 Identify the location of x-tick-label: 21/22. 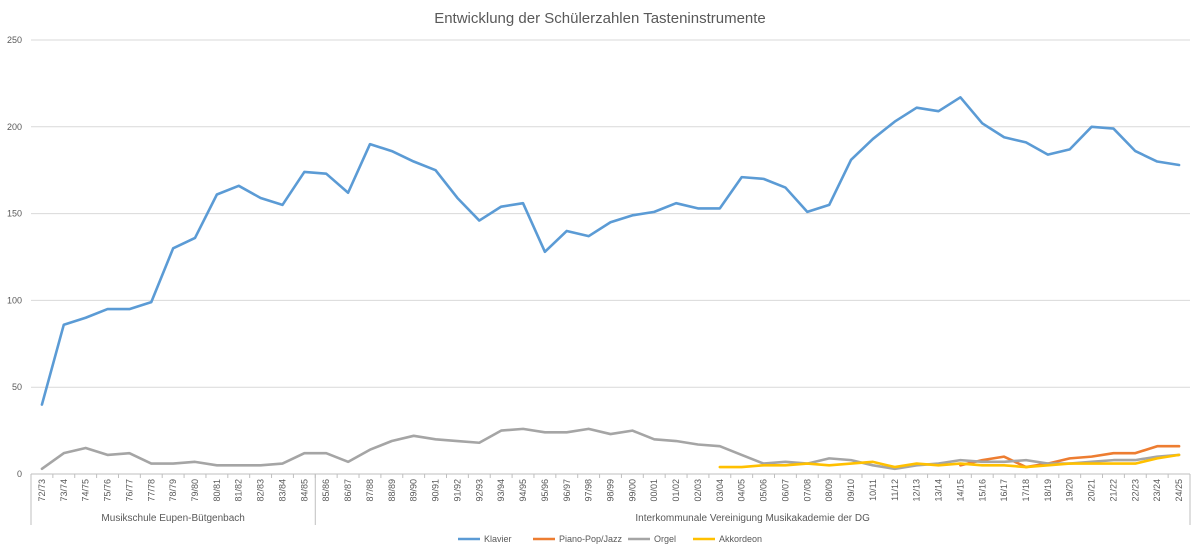
(1113, 490).